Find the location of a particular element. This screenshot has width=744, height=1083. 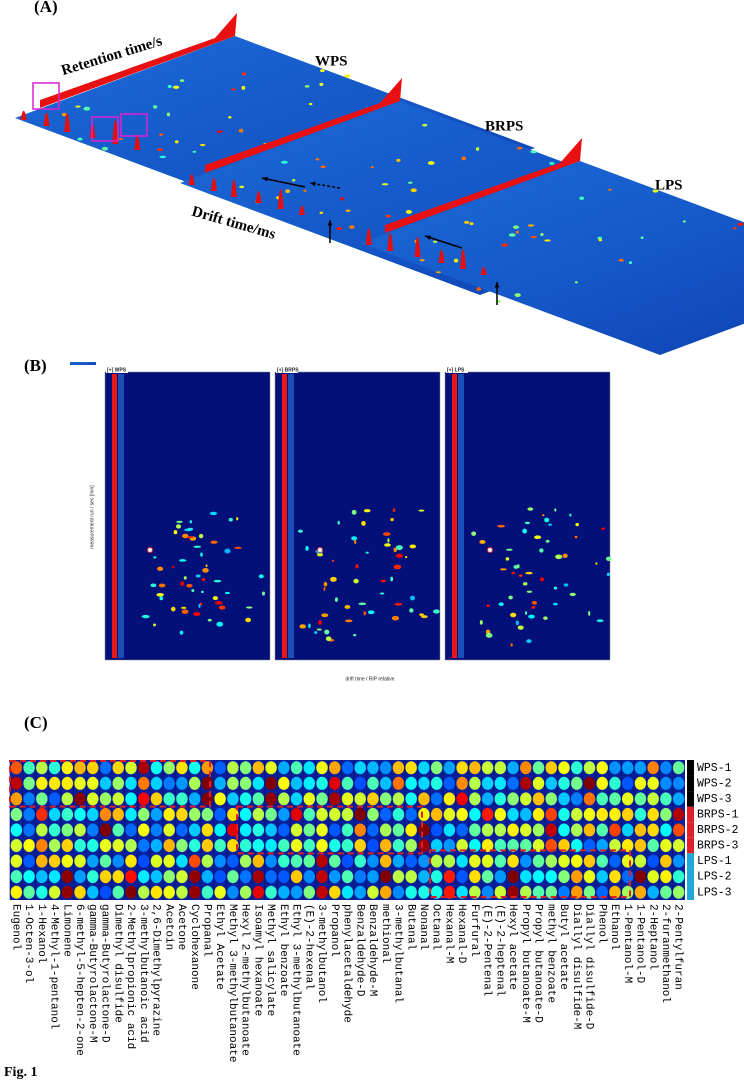

compound-label: 4-Methyl-1-pentanol is located at coordinates (54, 966).